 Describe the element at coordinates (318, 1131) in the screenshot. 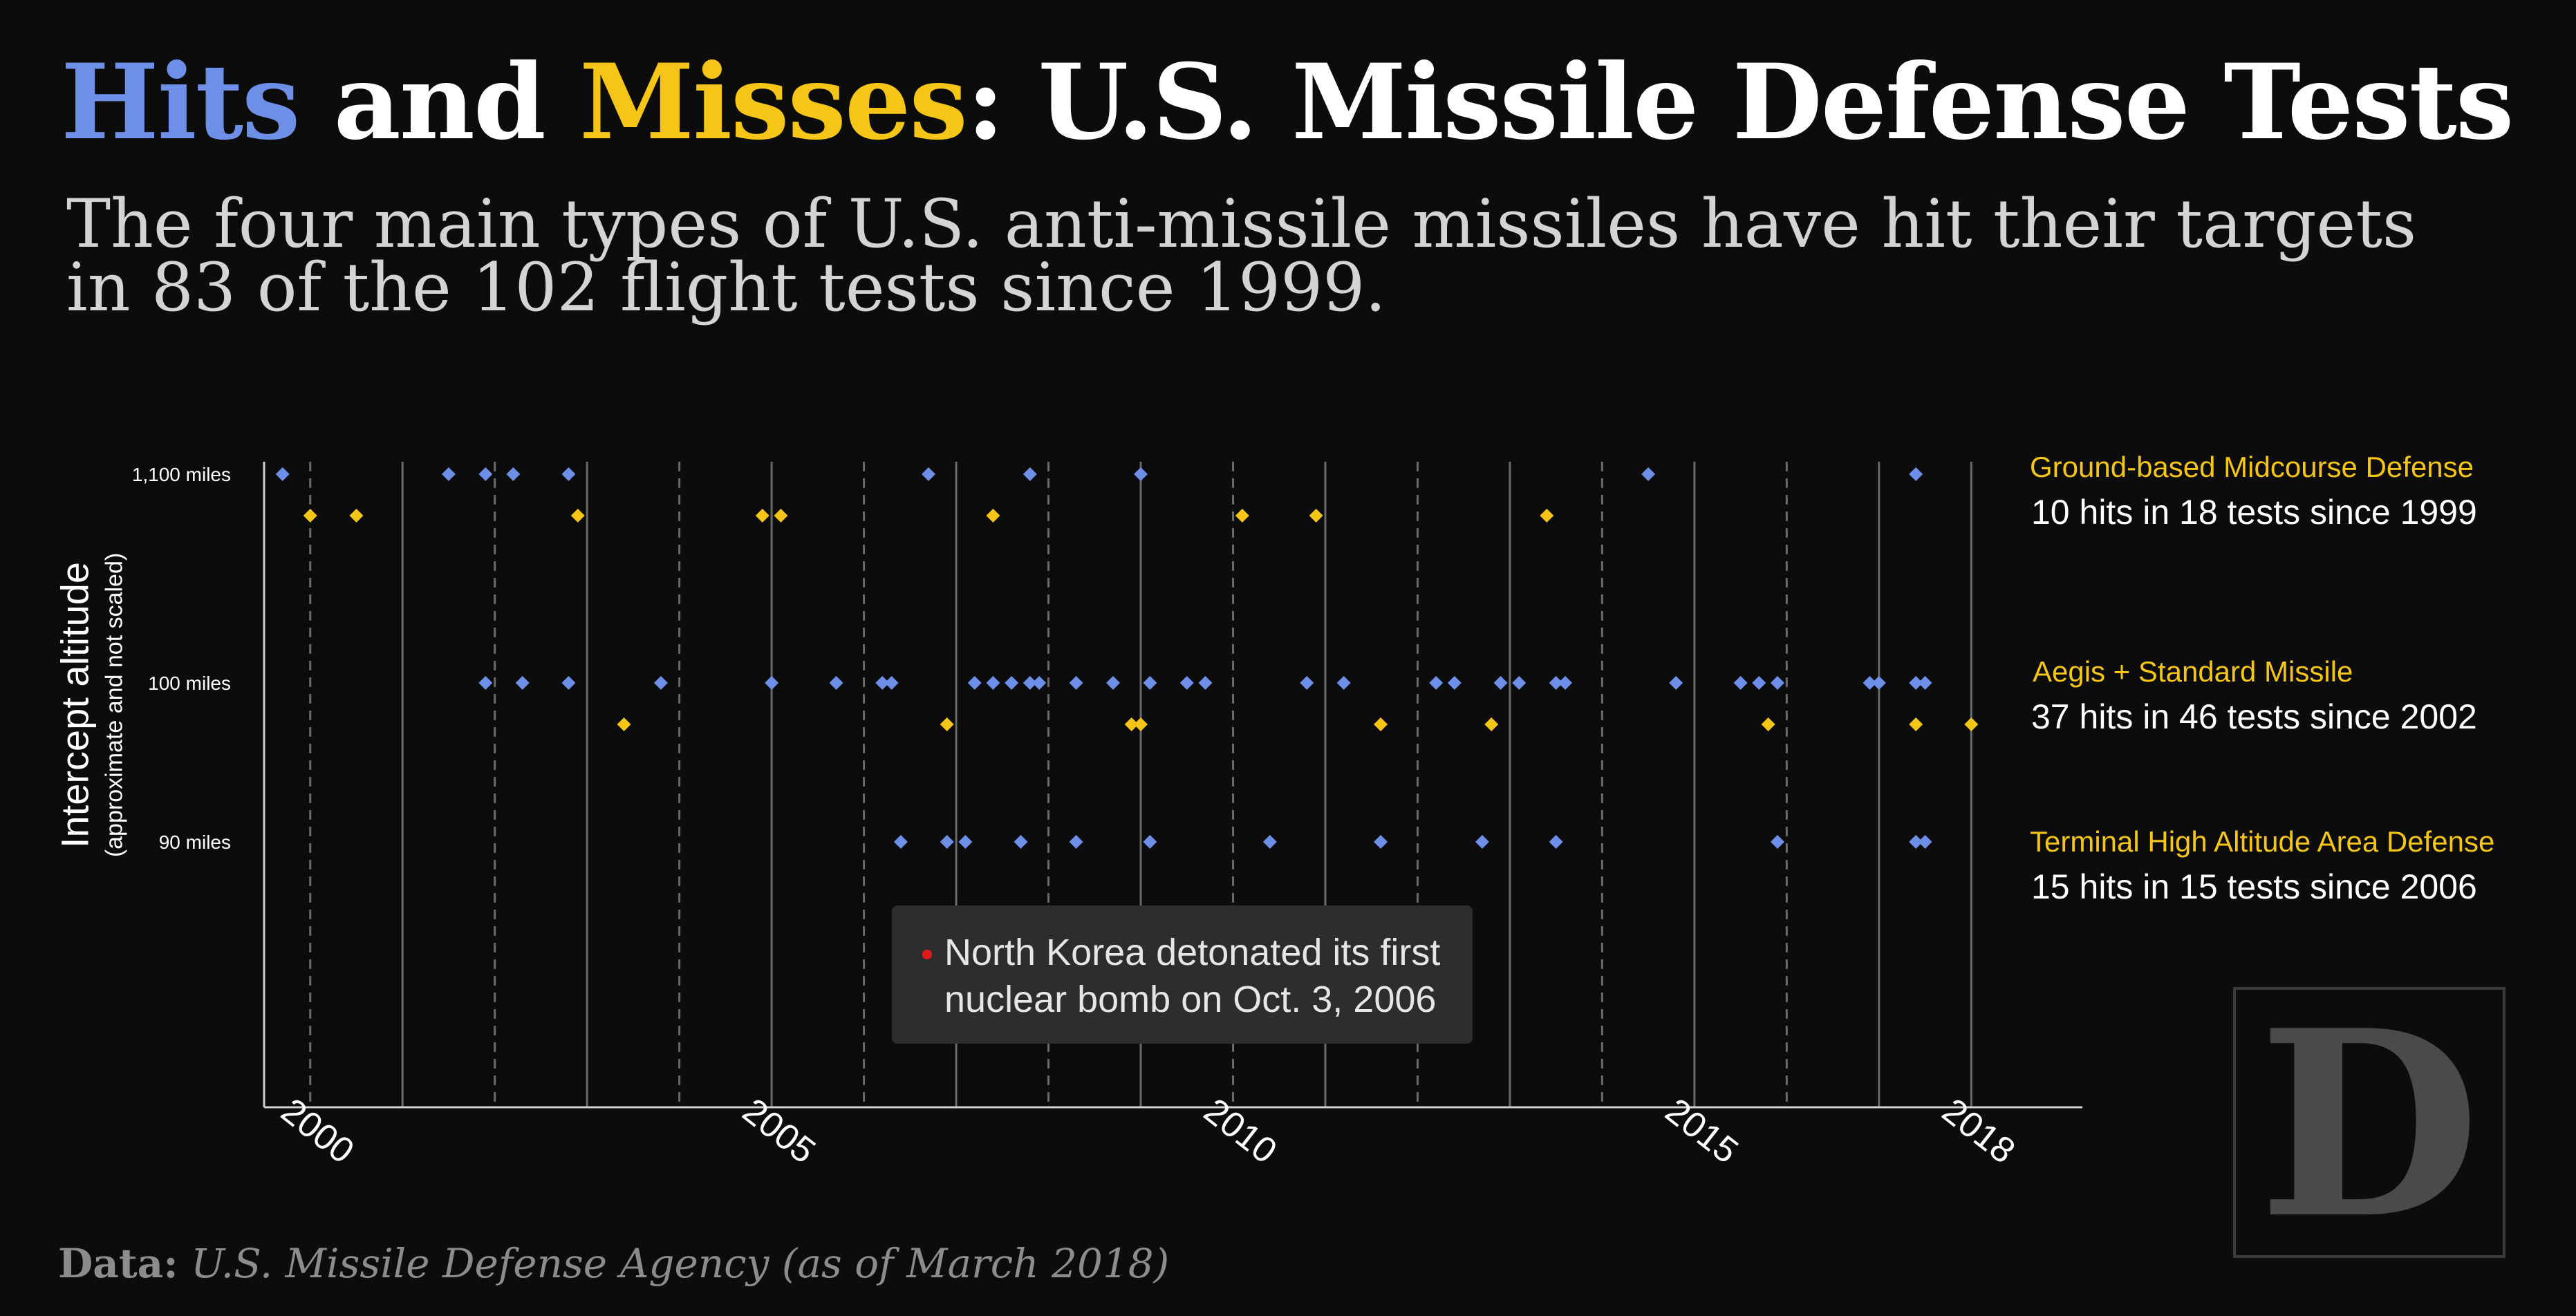

I see `x-tick-label: 2000` at that location.